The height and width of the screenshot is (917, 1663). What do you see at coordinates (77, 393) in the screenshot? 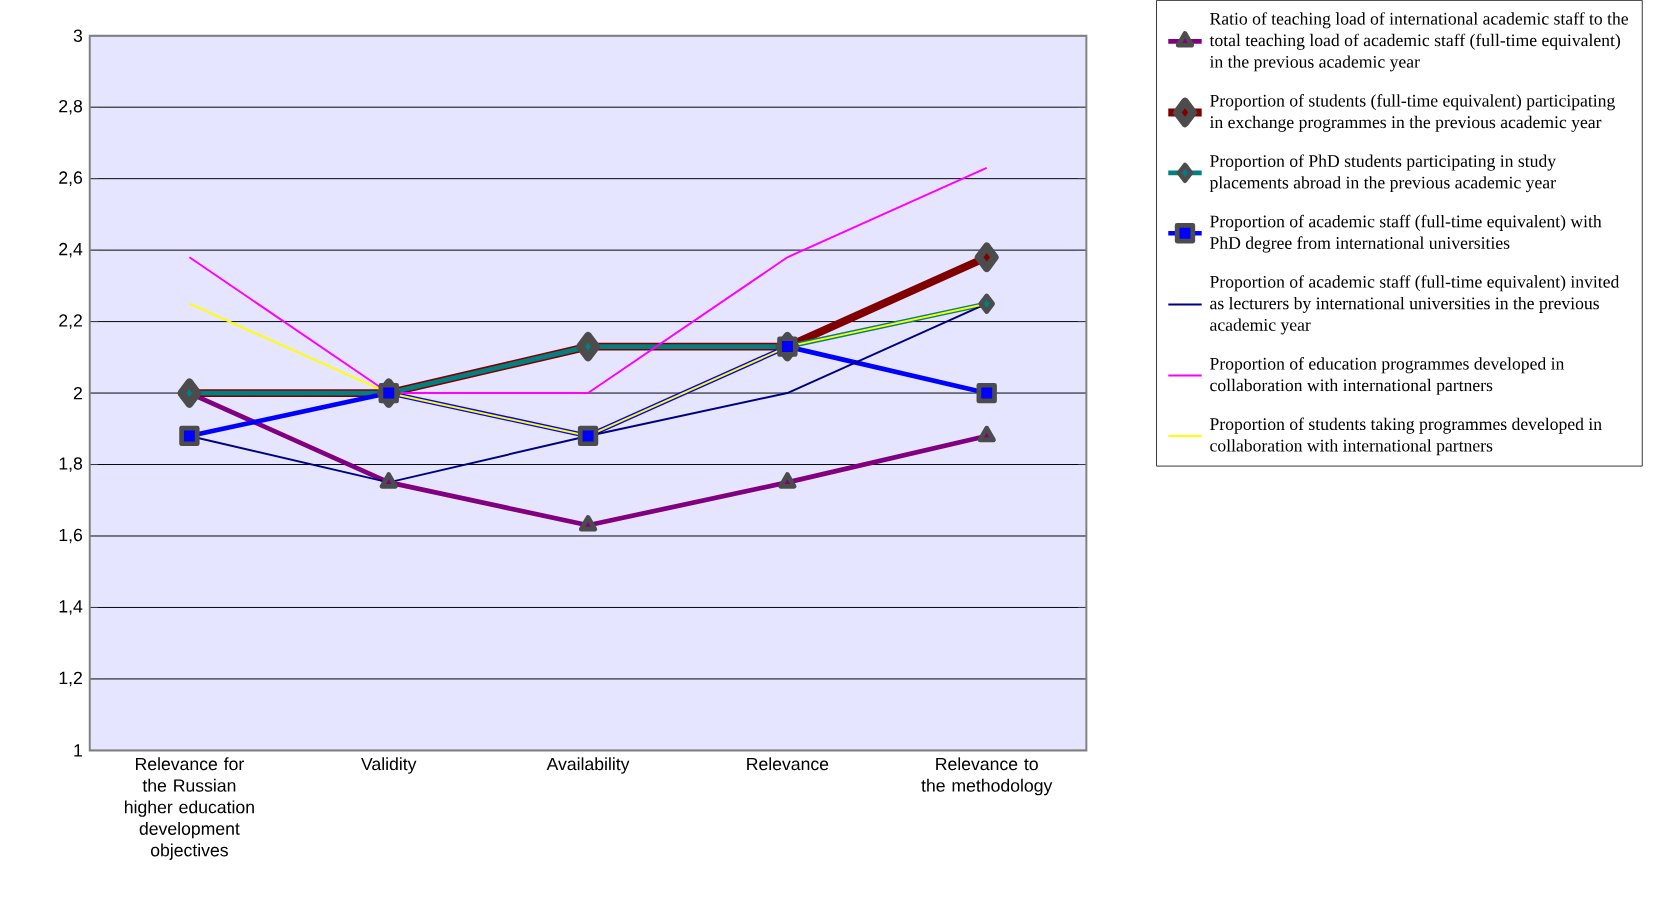
I see `y-tick-label: 2` at bounding box center [77, 393].